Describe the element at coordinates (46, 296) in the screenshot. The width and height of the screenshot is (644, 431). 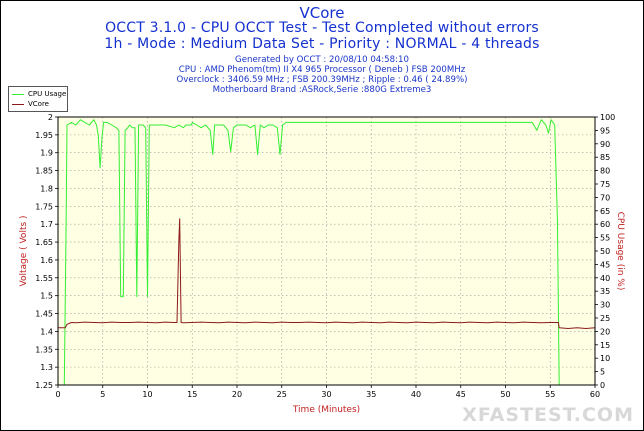
I see `y-tick-label: 1.5` at that location.